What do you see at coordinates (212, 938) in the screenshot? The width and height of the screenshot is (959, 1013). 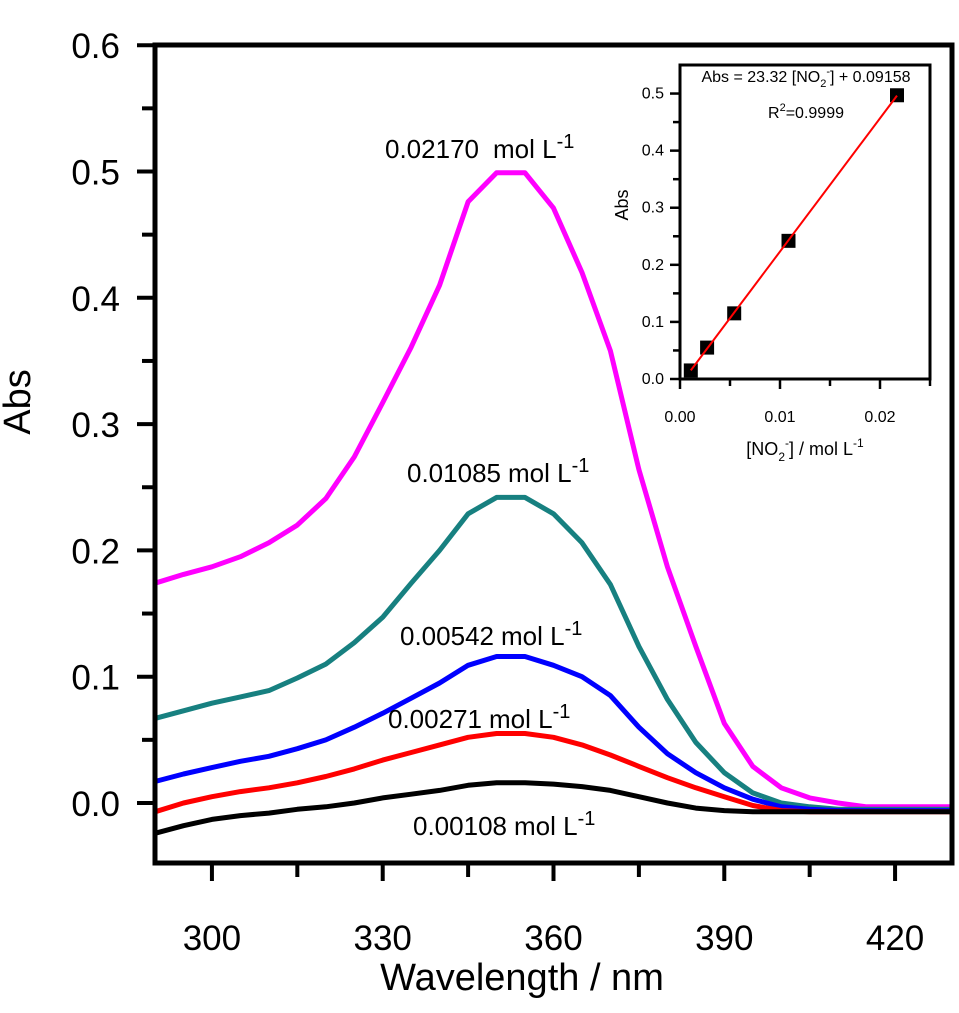 I see `x-tick-label: 300` at bounding box center [212, 938].